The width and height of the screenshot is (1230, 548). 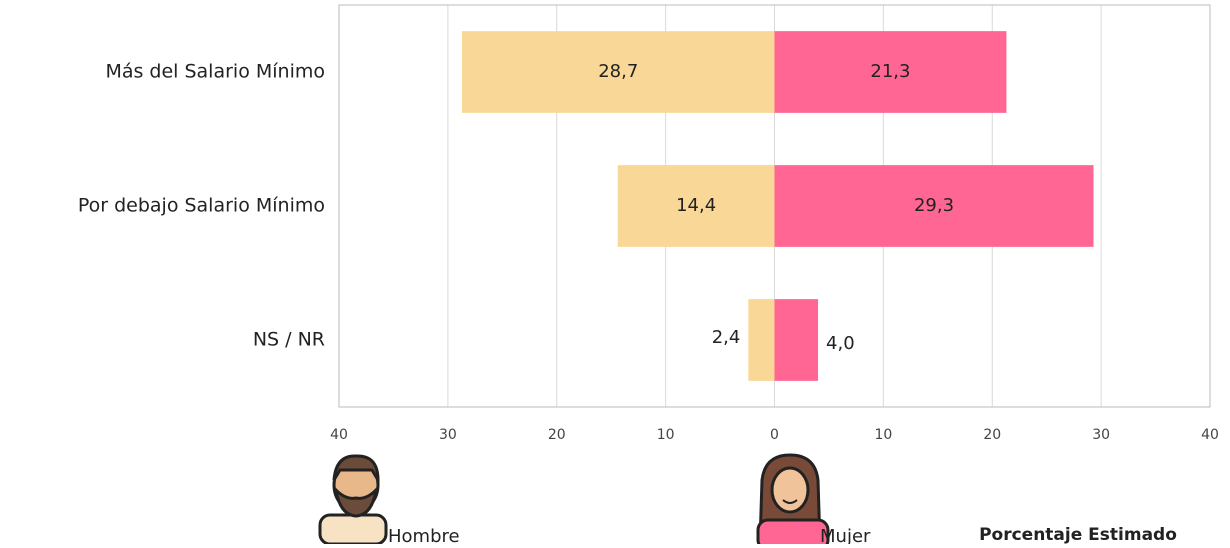 I want to click on value-label: 4,0, so click(x=840, y=343).